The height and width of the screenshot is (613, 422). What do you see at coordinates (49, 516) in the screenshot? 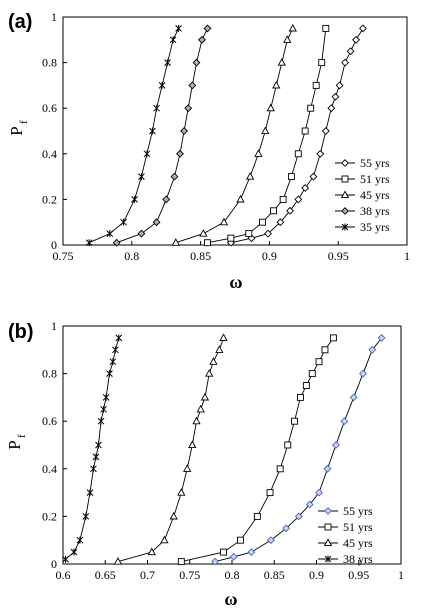
I see `y-tick-label: 0.2` at bounding box center [49, 516].